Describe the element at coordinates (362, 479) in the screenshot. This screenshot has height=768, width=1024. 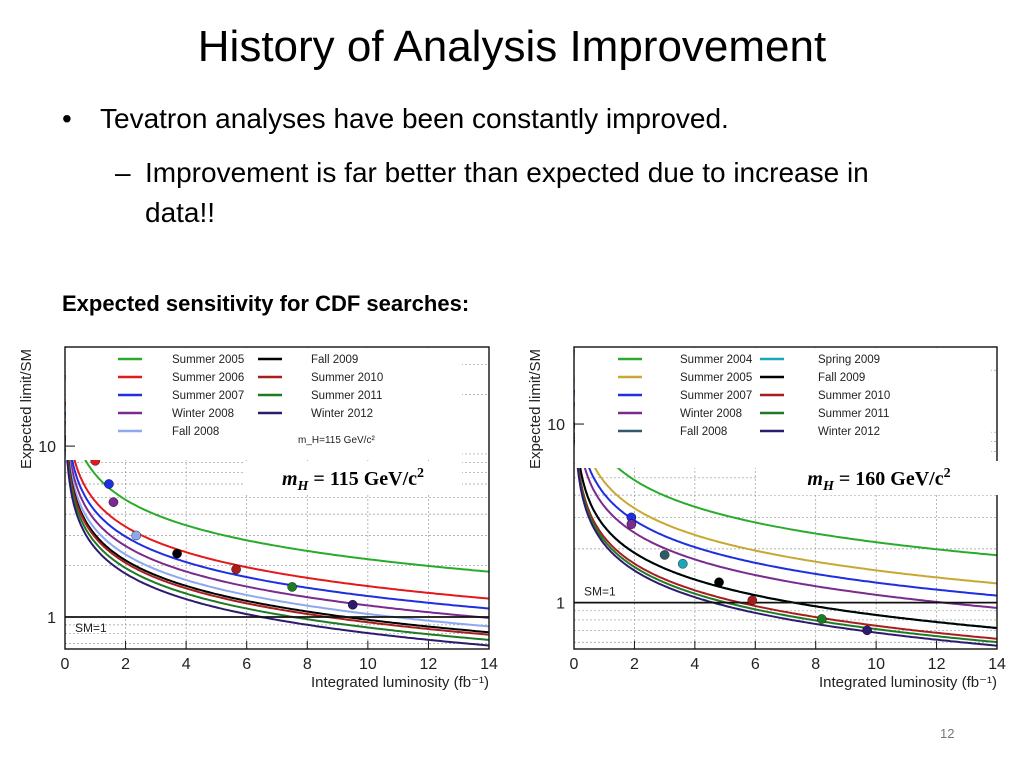
I see `mass-value: = 115 GeV/c` at that location.